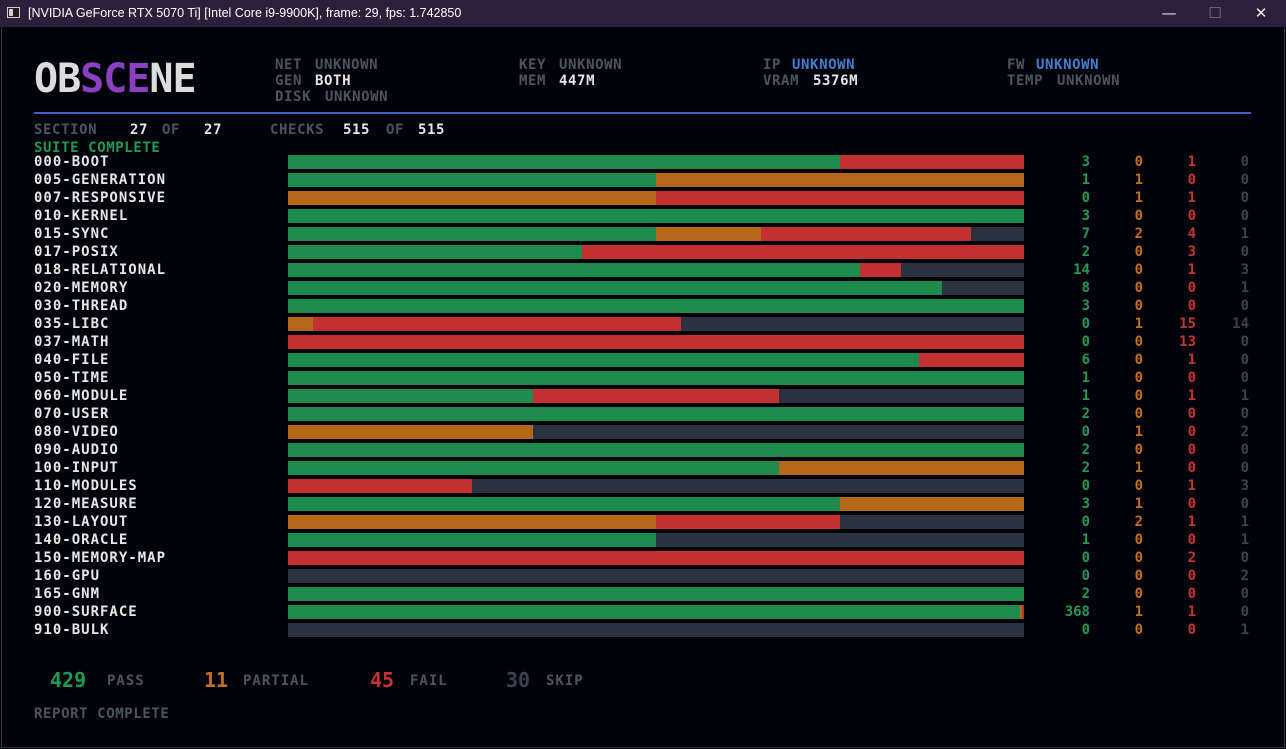 The height and width of the screenshot is (749, 1286). I want to click on test-row-label: 150-MEMORY-MAP, so click(100, 558).